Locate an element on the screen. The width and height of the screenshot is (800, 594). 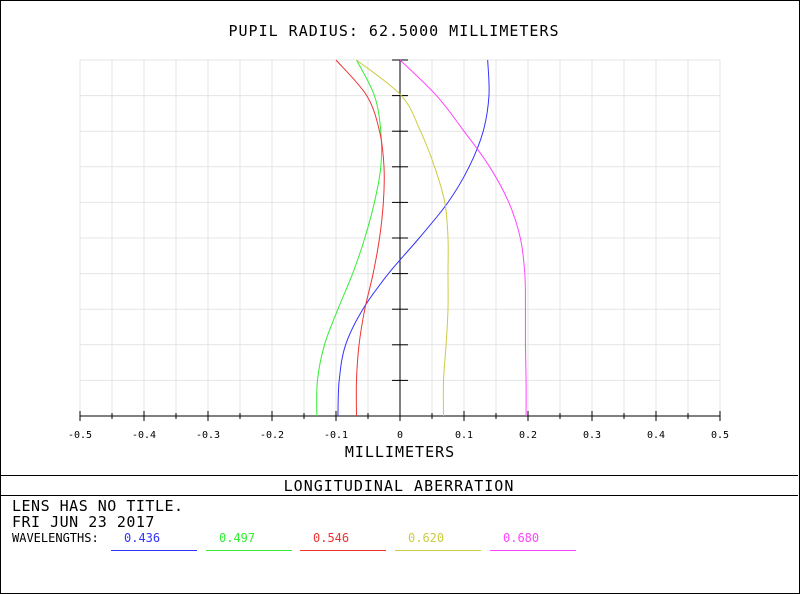
x-tick-label: 0 is located at coordinates (400, 435).